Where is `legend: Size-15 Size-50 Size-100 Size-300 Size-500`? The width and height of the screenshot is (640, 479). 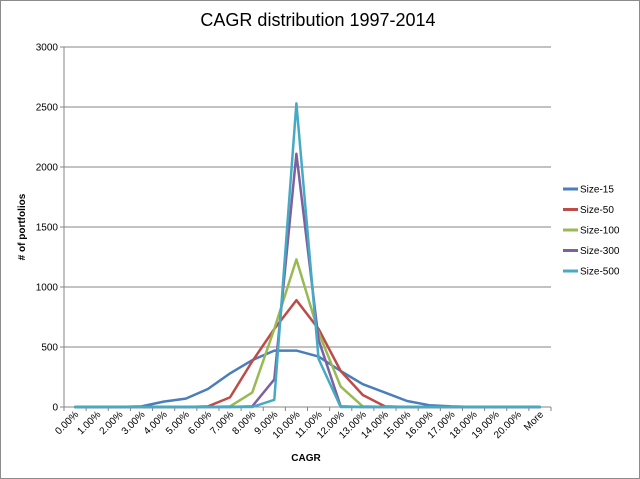 legend: Size-15 Size-50 Size-100 Size-300 Size-500 is located at coordinates (591, 231).